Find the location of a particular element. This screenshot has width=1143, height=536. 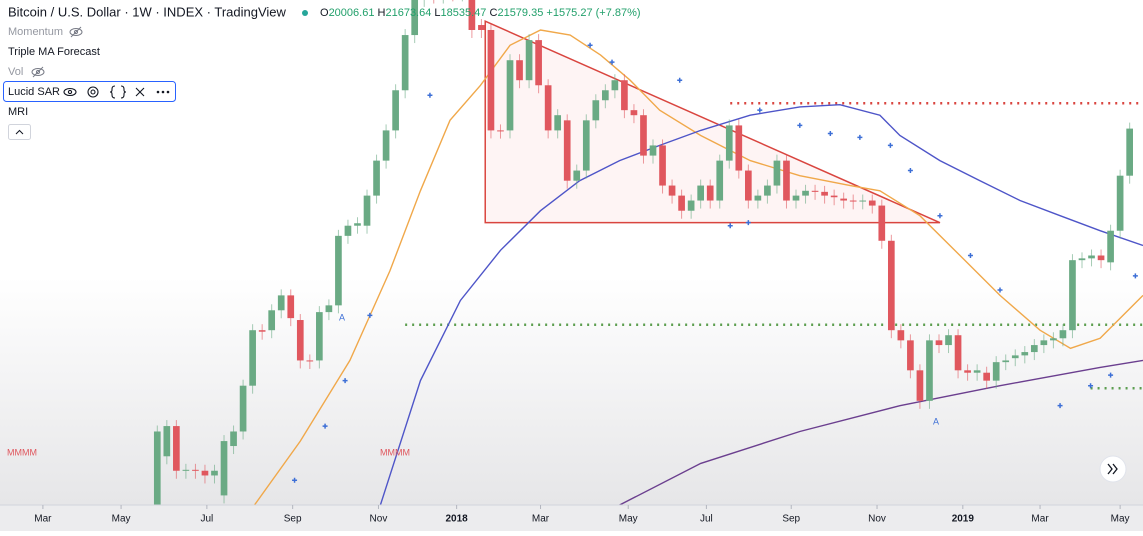

x-tick-label: 2018 is located at coordinates (457, 519).